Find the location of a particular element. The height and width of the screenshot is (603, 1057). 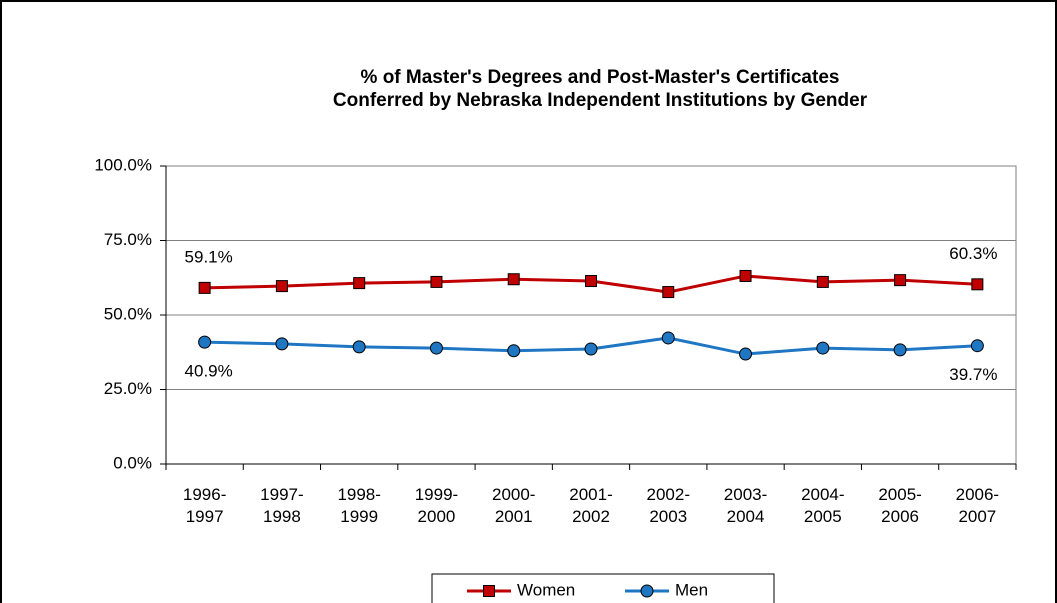

y-tick-label: 50.0% is located at coordinates (128, 313).